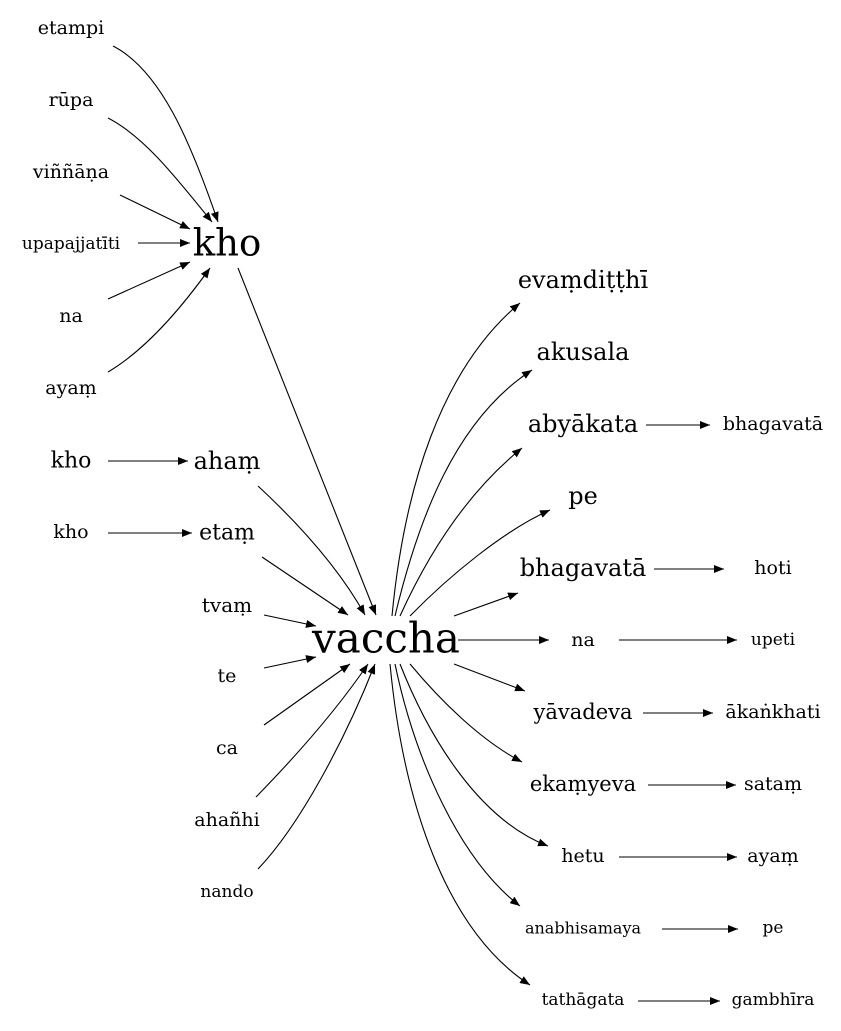 The image size is (841, 1031). I want to click on node-kho-2: kho, so click(70, 532).